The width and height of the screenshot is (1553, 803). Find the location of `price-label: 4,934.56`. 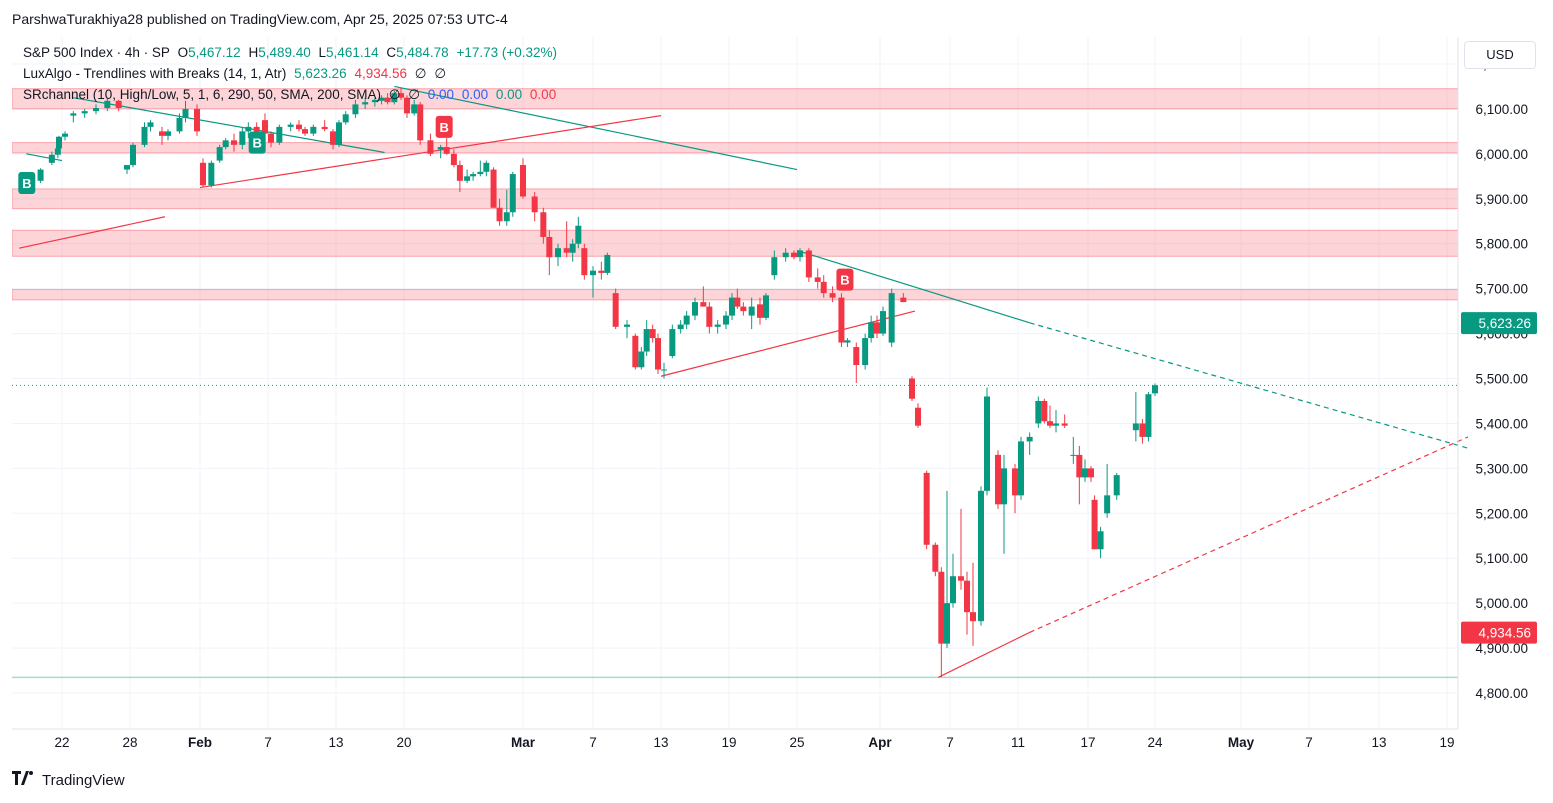

price-label: 4,934.56 is located at coordinates (1504, 633).